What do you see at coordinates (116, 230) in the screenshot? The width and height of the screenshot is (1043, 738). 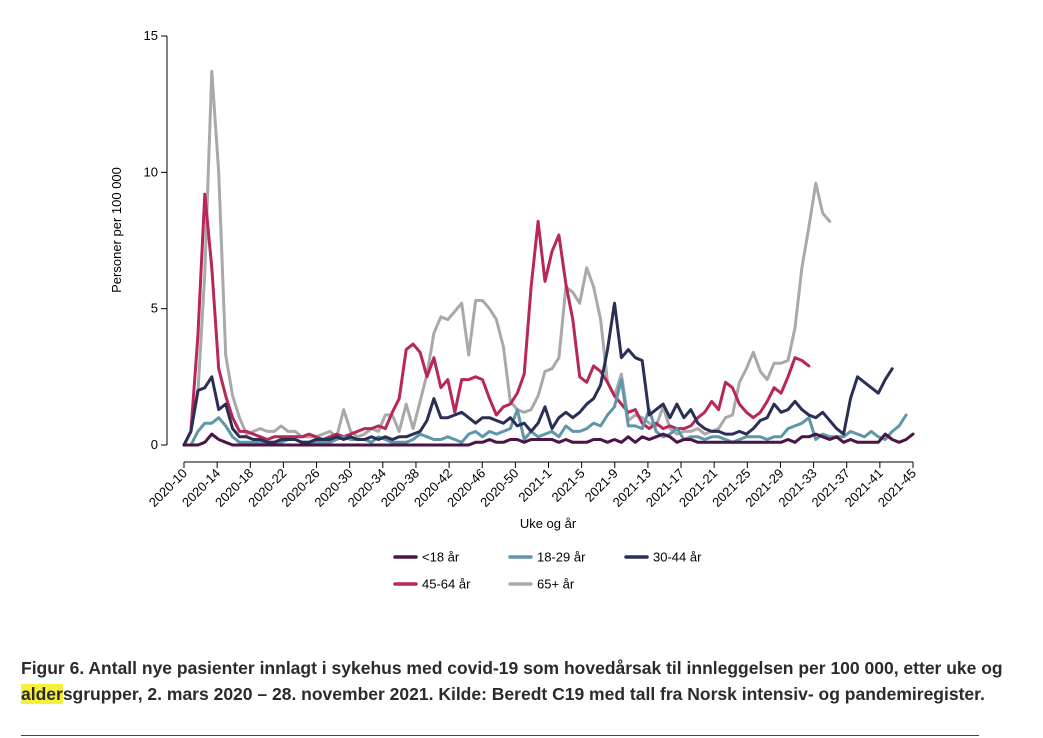 I see `y-axis-title: Personer per 100 000` at bounding box center [116, 230].